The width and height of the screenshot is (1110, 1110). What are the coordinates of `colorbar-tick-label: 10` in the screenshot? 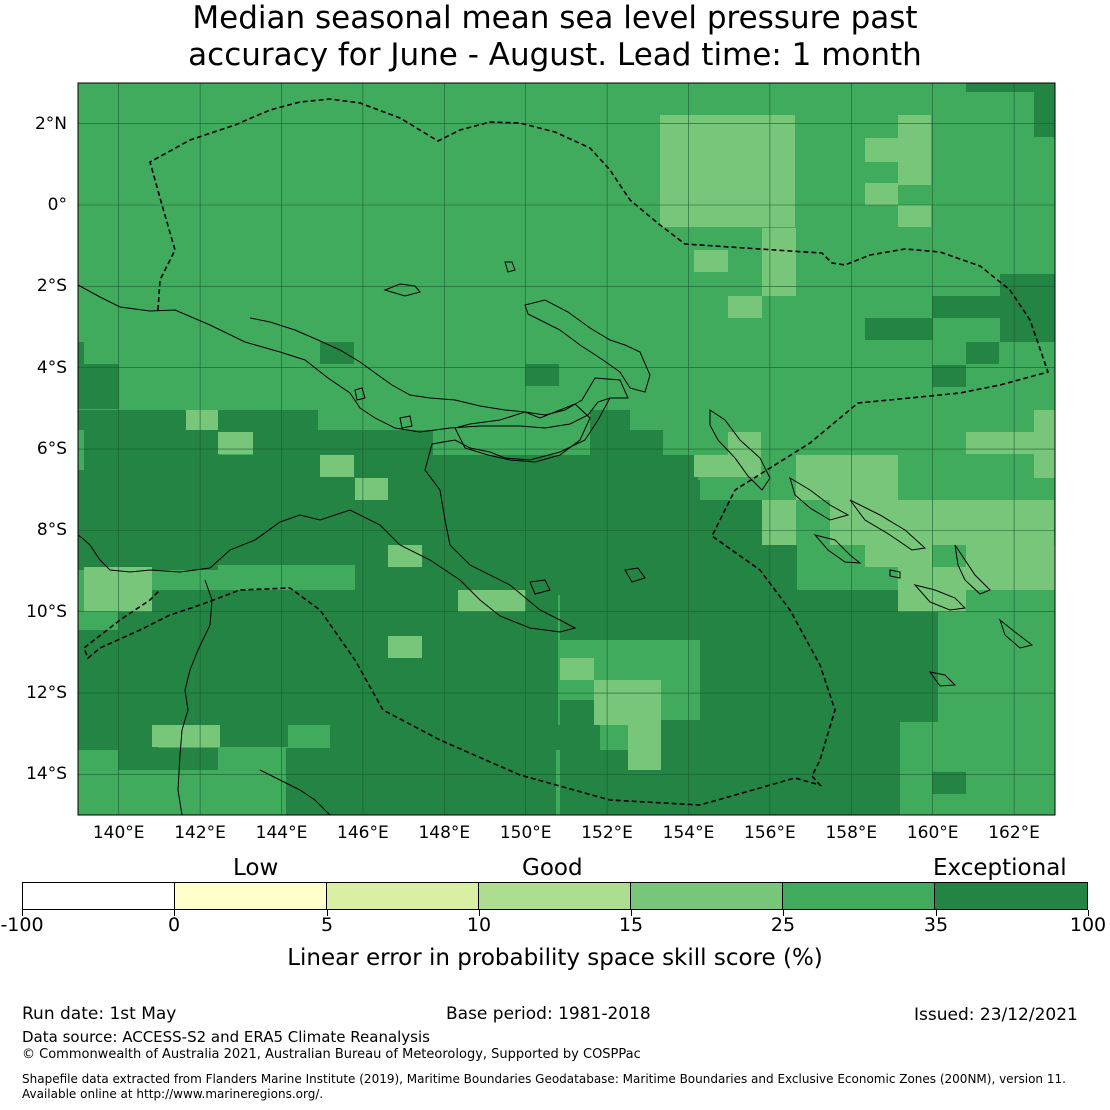 It's located at (479, 925).